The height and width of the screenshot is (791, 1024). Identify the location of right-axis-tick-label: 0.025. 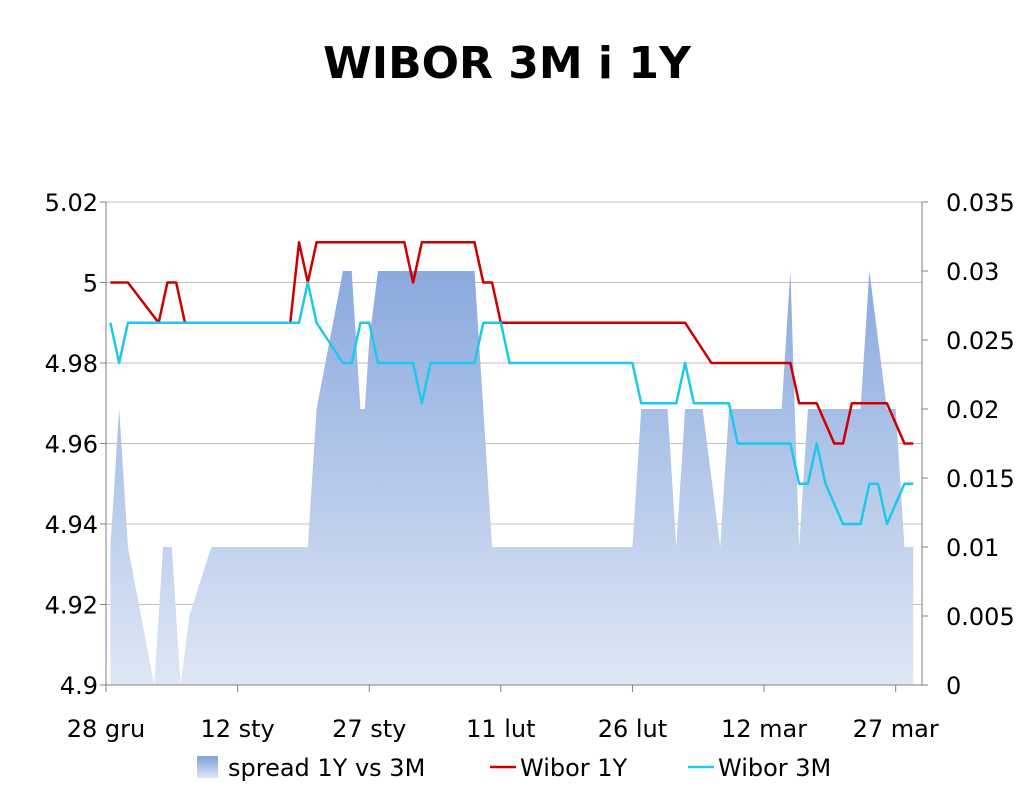
(980, 341).